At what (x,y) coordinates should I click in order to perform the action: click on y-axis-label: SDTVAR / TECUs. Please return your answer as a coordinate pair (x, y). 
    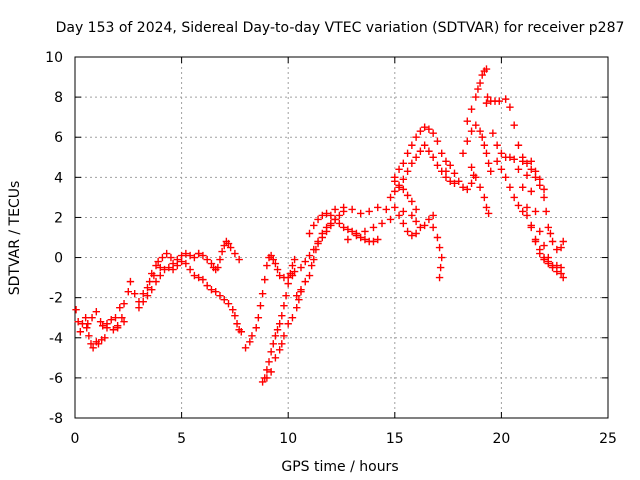
    Looking at the image, I should click on (15, 238).